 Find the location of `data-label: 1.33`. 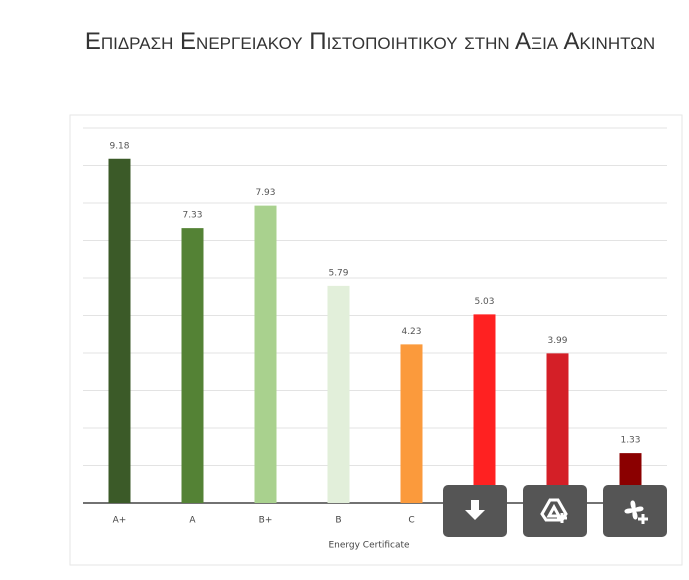

data-label: 1.33 is located at coordinates (630, 441).